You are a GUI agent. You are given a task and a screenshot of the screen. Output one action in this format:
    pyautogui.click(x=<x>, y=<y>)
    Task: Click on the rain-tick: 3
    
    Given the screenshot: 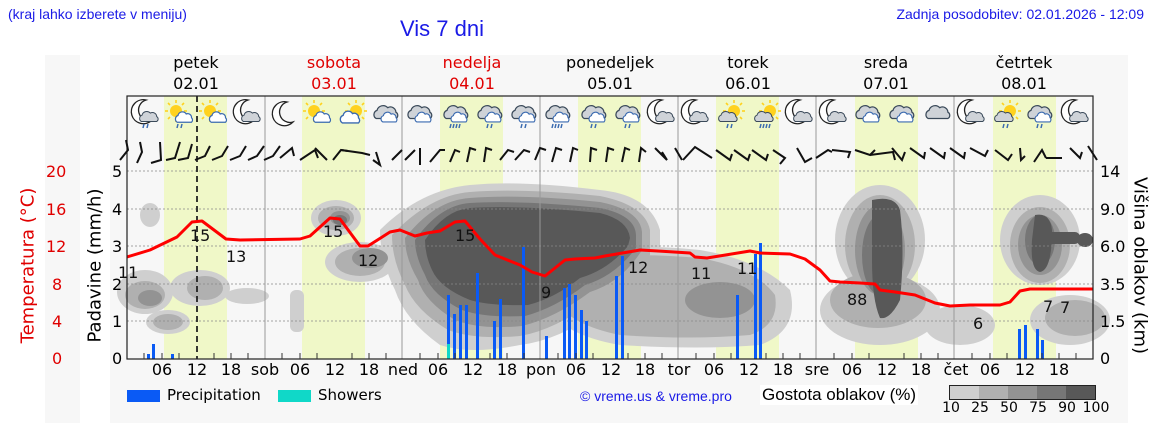 What is the action you would take?
    pyautogui.click(x=117, y=246)
    